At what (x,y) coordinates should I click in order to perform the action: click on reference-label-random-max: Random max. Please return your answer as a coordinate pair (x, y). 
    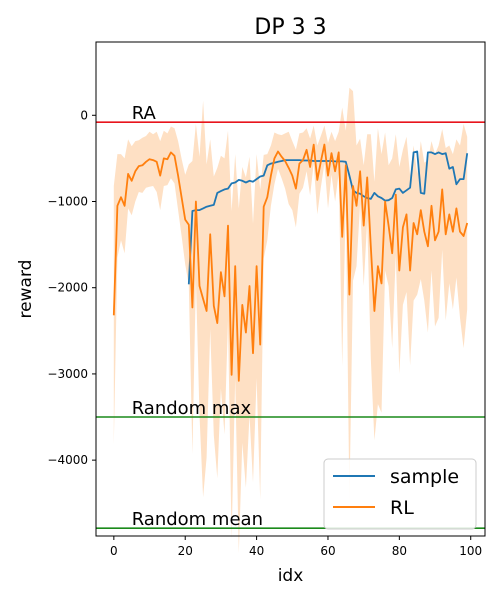
    Looking at the image, I should click on (192, 408).